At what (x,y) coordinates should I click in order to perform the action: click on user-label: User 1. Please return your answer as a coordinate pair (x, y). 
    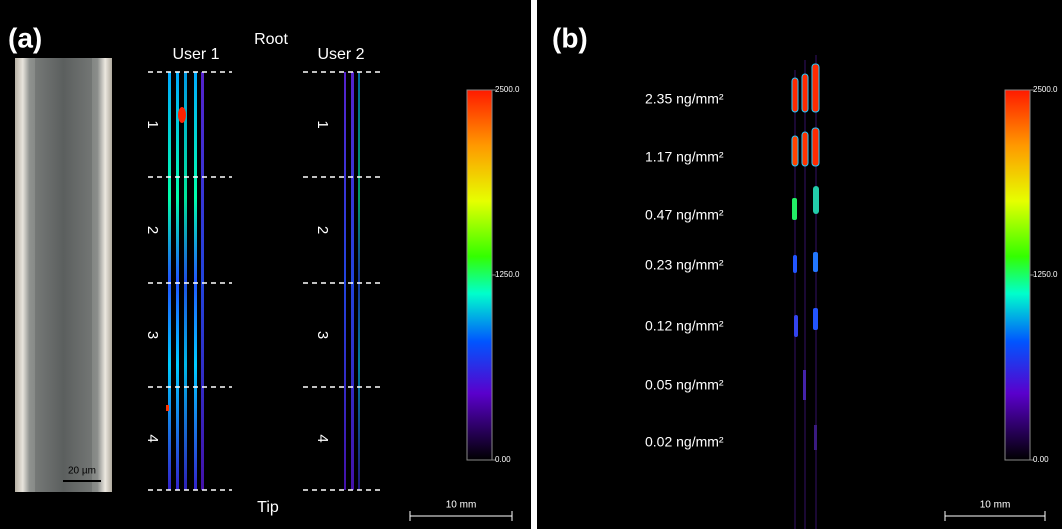
    Looking at the image, I should click on (195, 54).